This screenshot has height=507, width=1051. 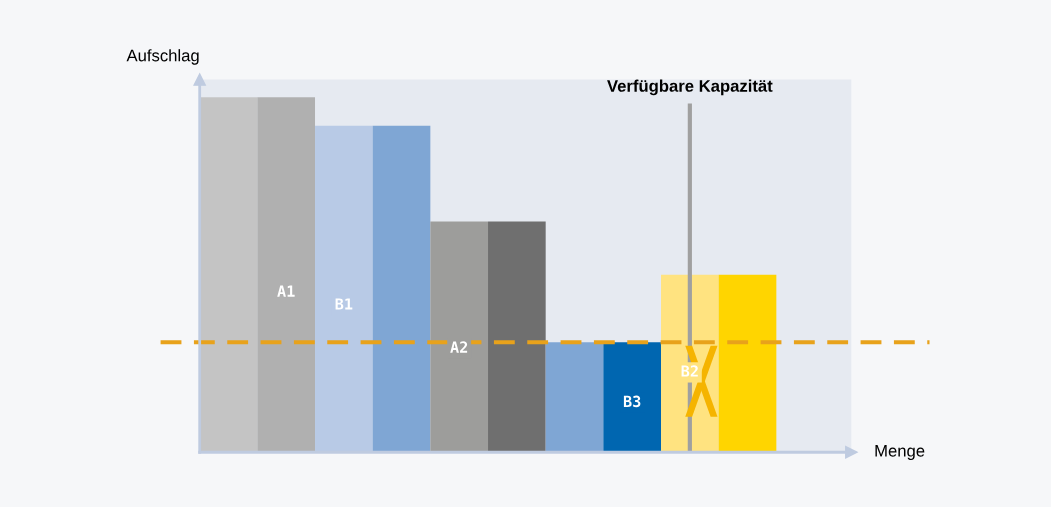 I want to click on x-tick-label: B1, so click(x=344, y=304).